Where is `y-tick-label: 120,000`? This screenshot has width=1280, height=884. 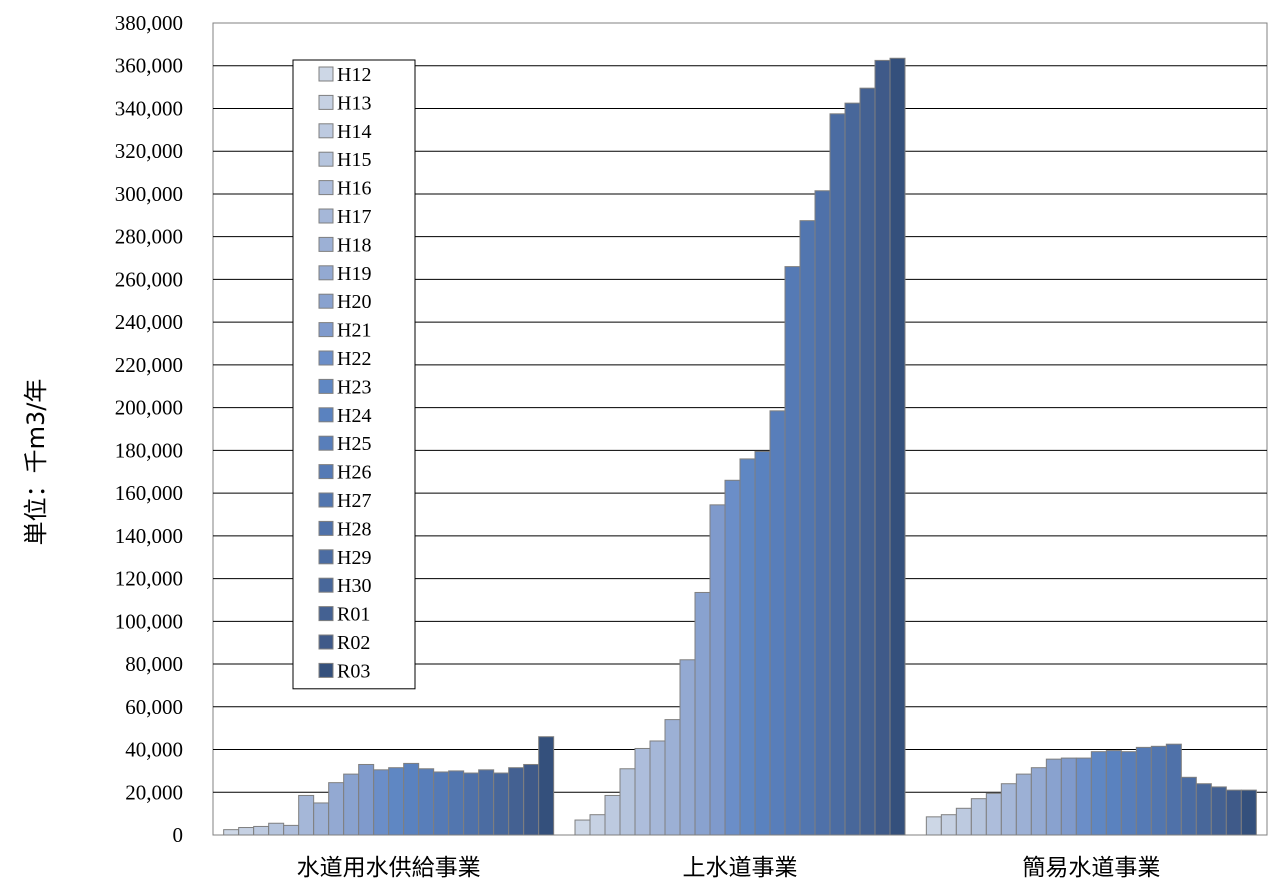 y-tick-label: 120,000 is located at coordinates (149, 579).